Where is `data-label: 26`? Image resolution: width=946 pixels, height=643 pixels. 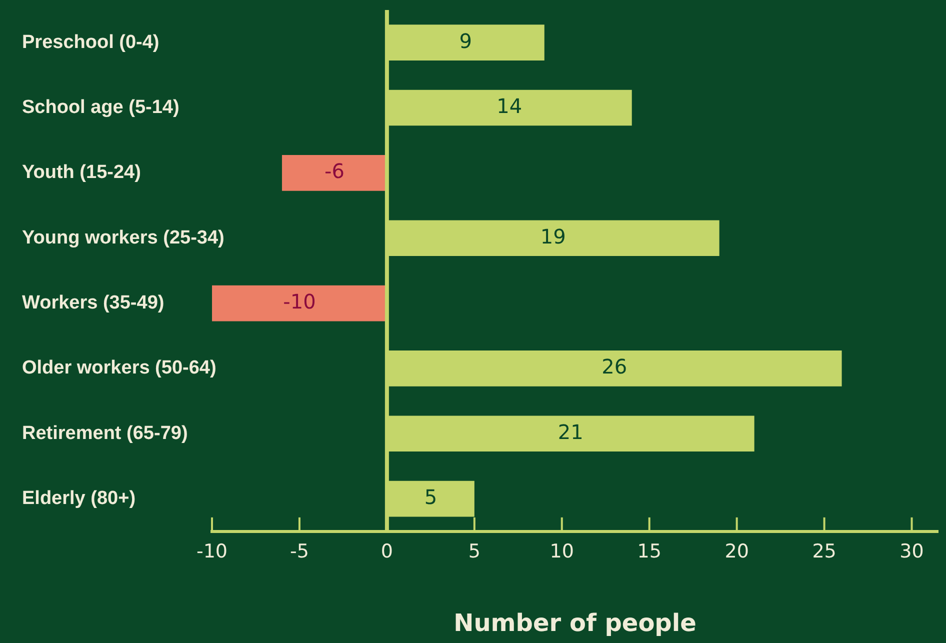
data-label: 26 is located at coordinates (615, 366).